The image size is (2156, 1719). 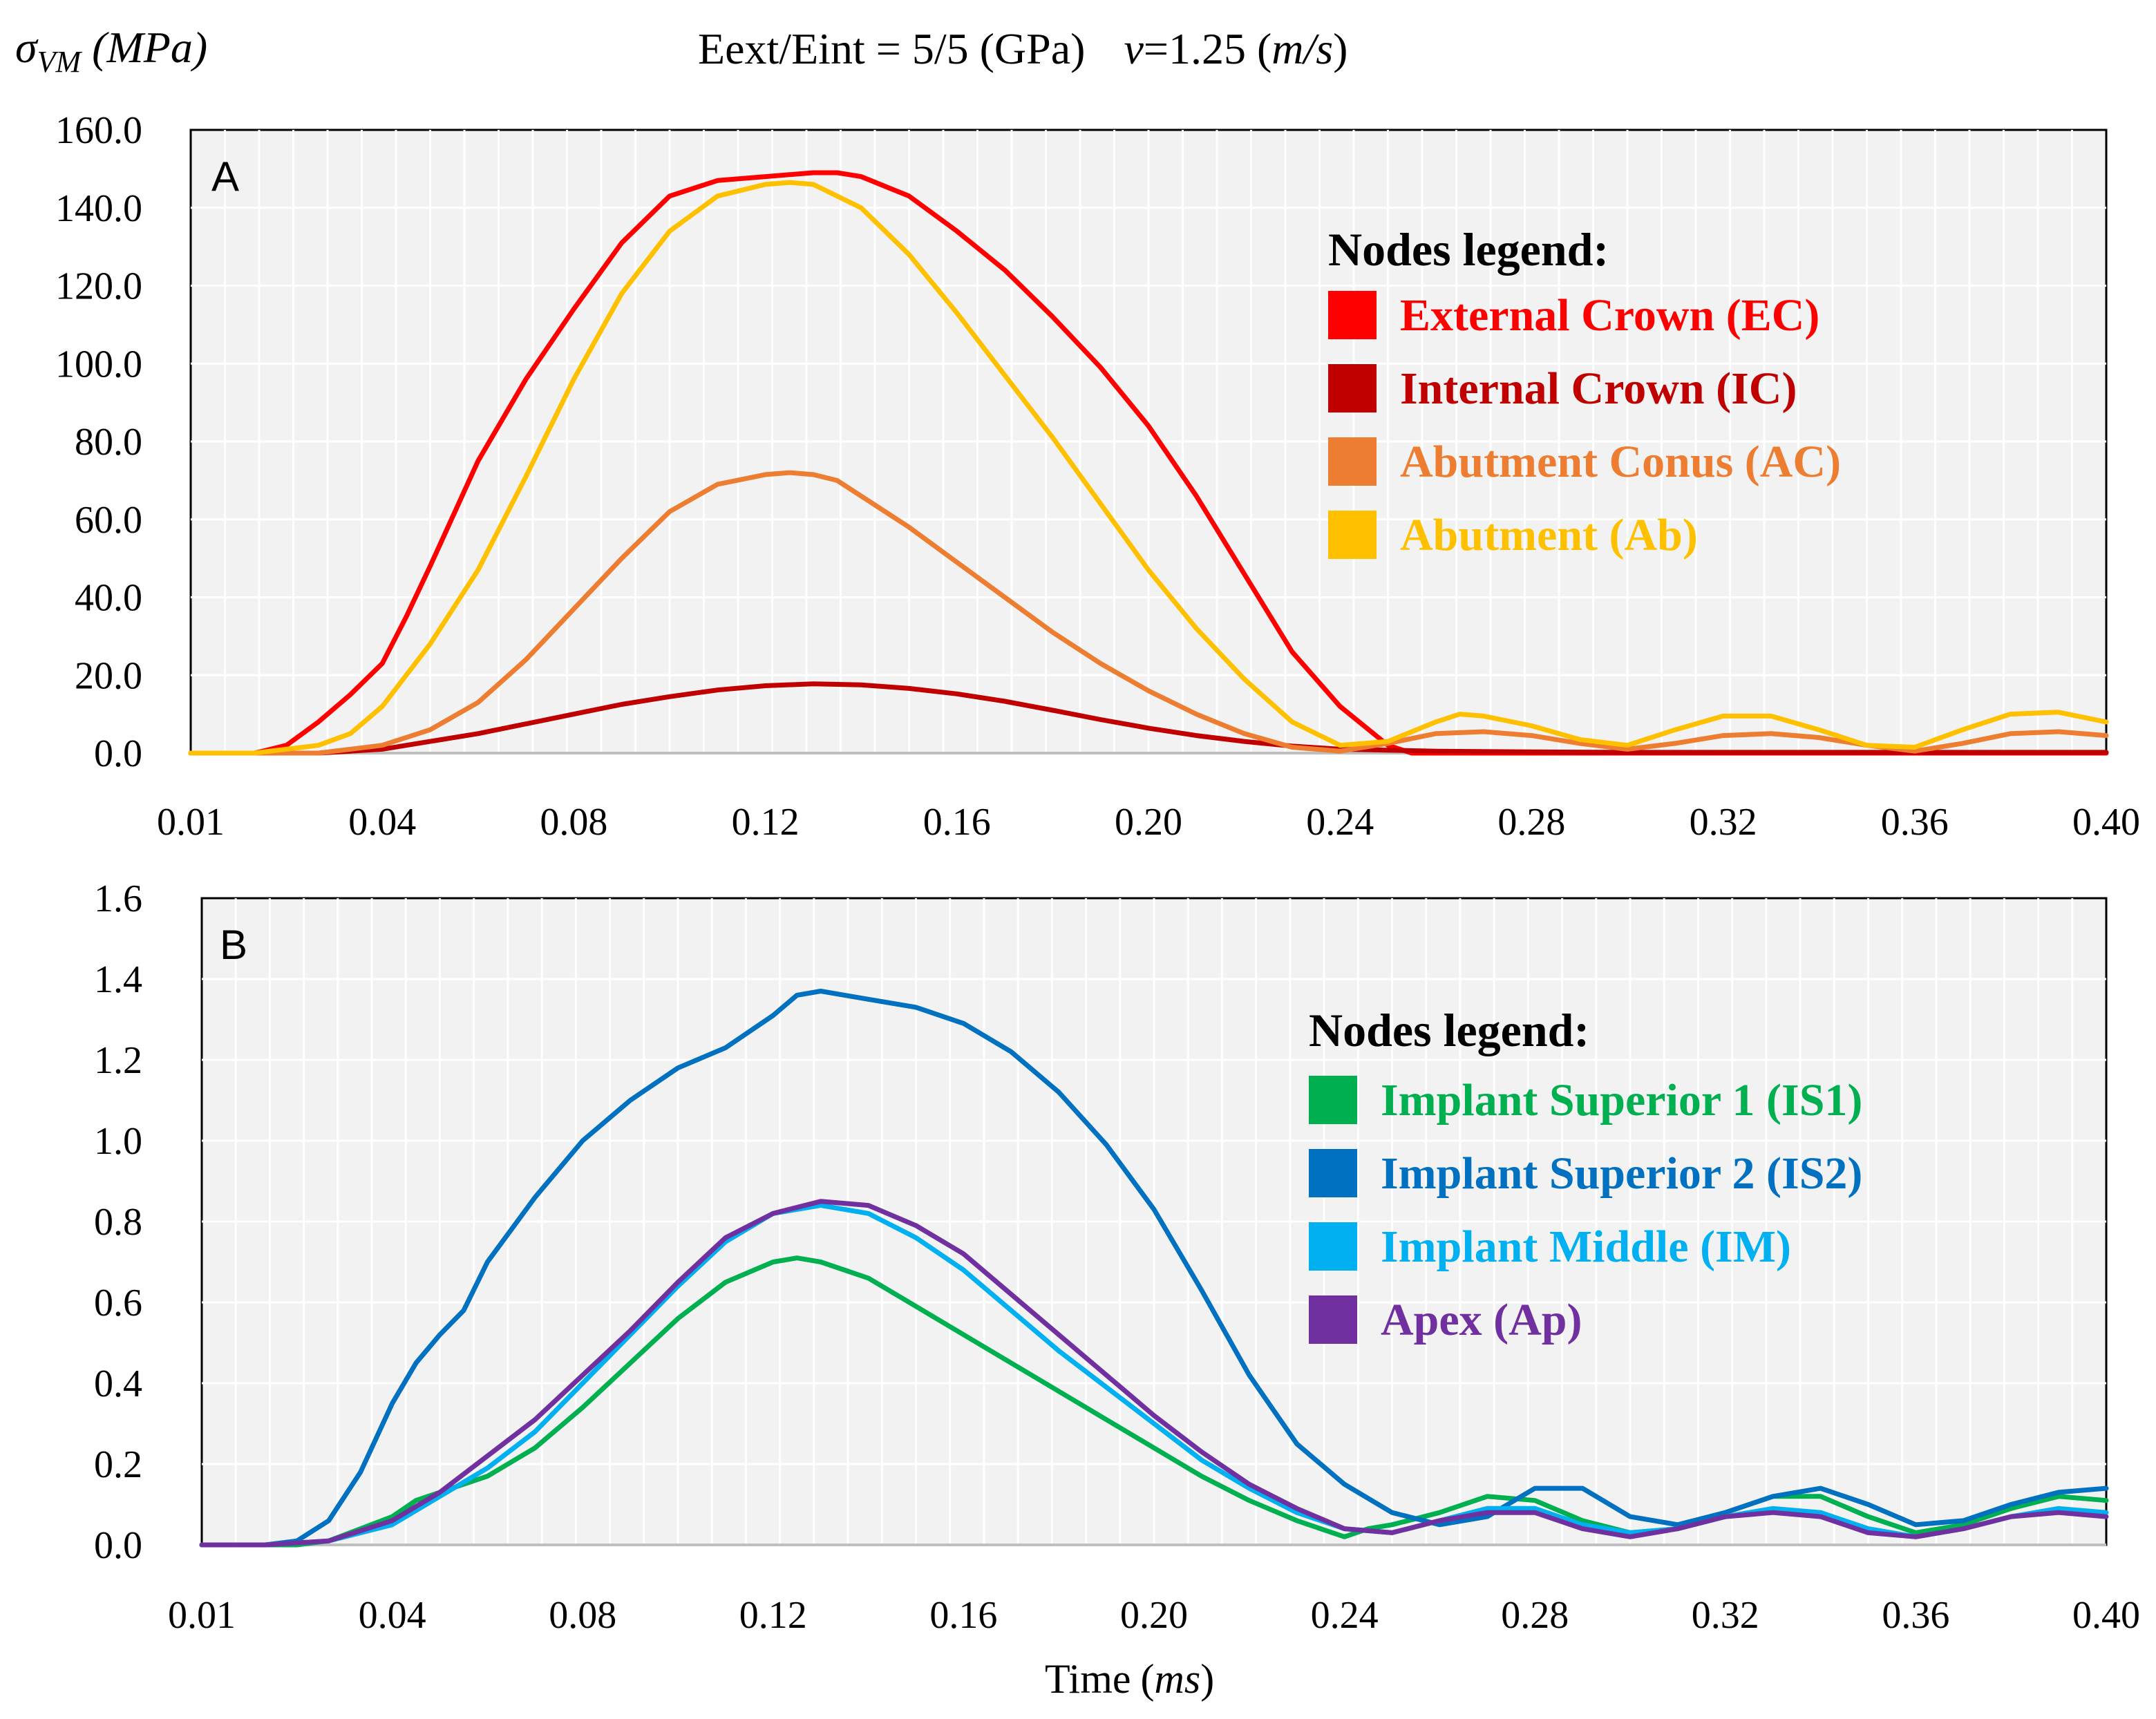 I want to click on panel-a-x-tick-label: 0.28, so click(x=1531, y=822).